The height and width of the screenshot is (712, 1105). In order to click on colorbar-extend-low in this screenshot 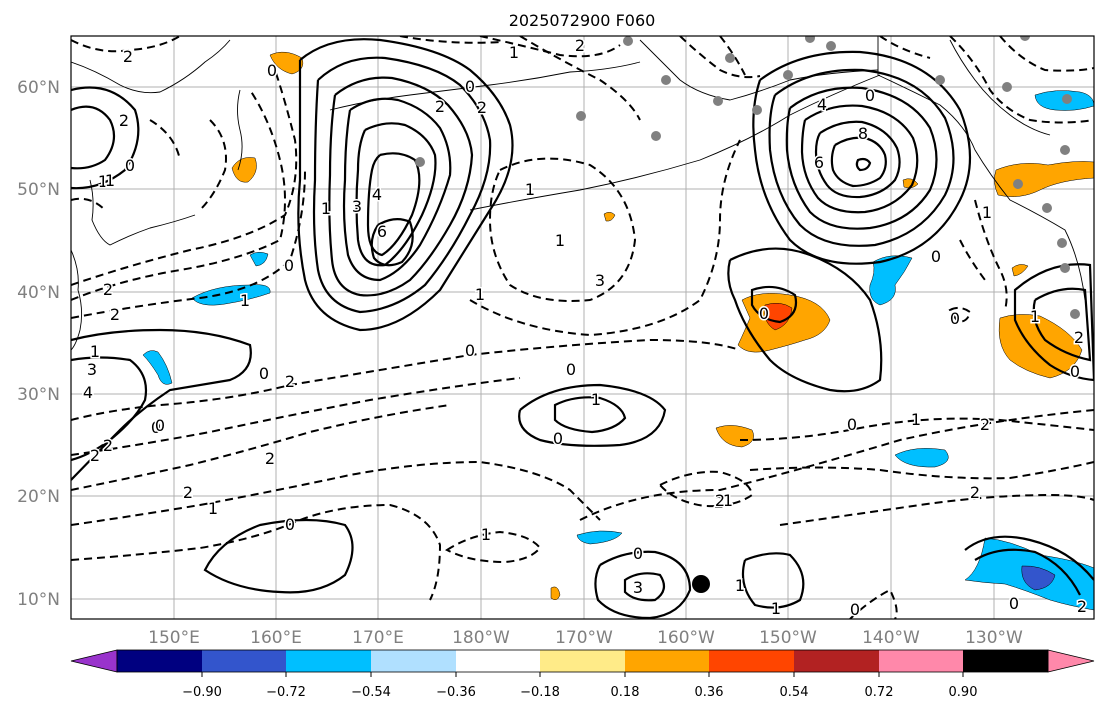, I will do `click(94, 661)`.